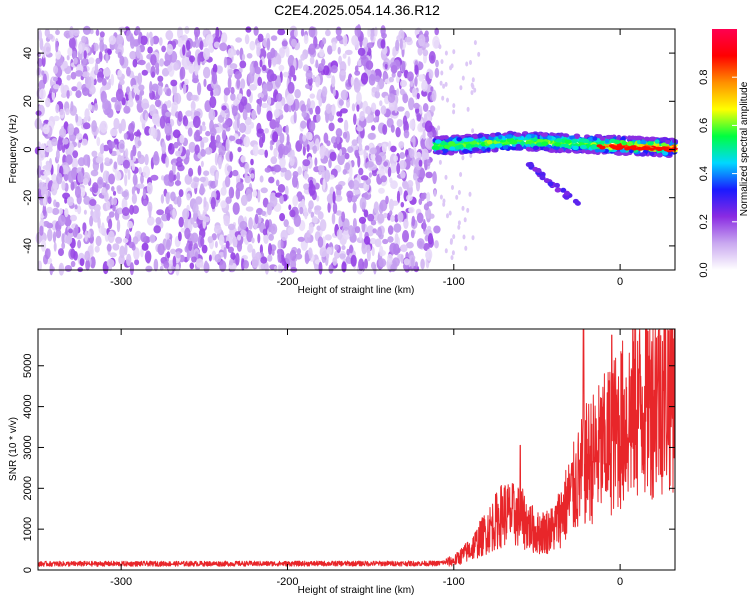 Image resolution: width=750 pixels, height=600 pixels. I want to click on x-tick-label: -100, so click(454, 582).